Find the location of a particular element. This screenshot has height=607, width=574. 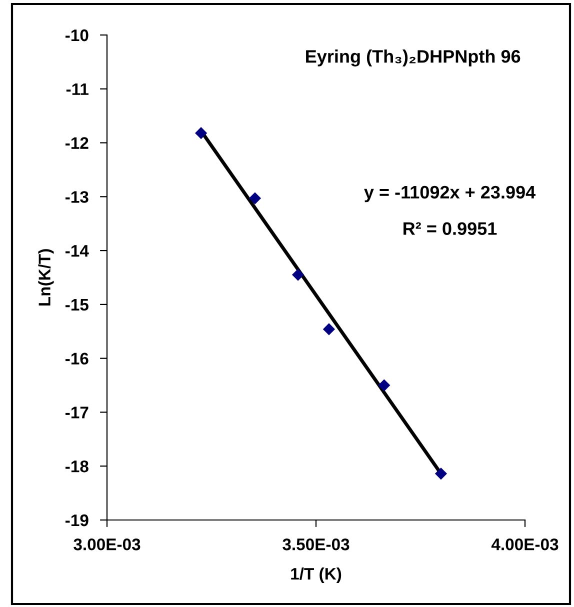

x-tick-label: 3.50E-03 is located at coordinates (316, 544).